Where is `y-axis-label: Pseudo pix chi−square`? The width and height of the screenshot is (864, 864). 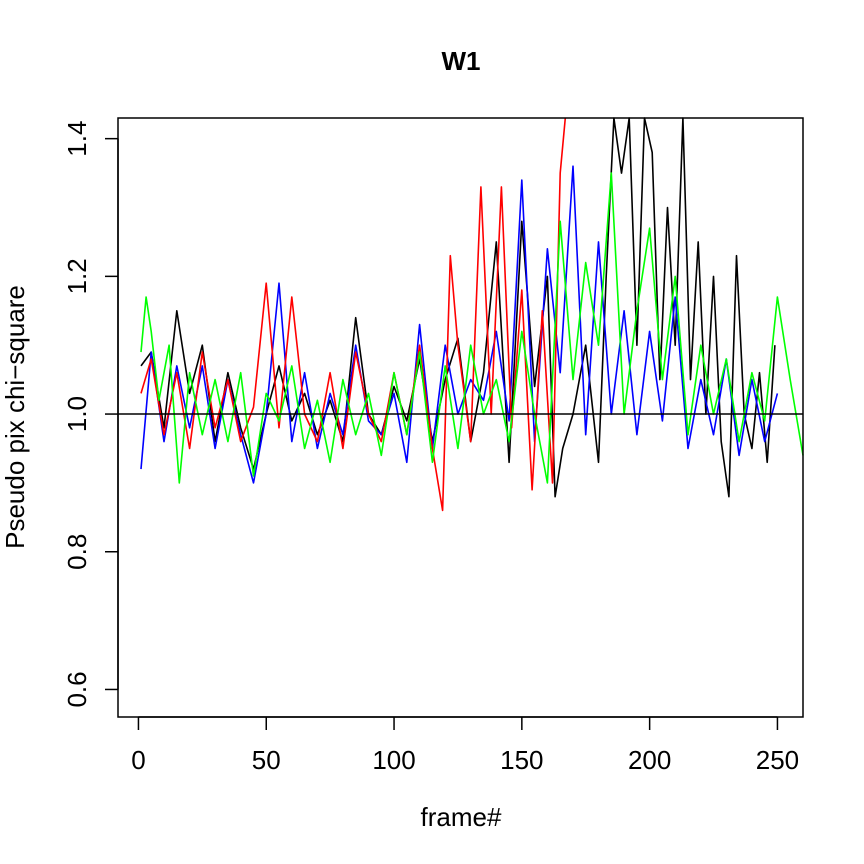 y-axis-label: Pseudo pix chi−square is located at coordinates (15, 417).